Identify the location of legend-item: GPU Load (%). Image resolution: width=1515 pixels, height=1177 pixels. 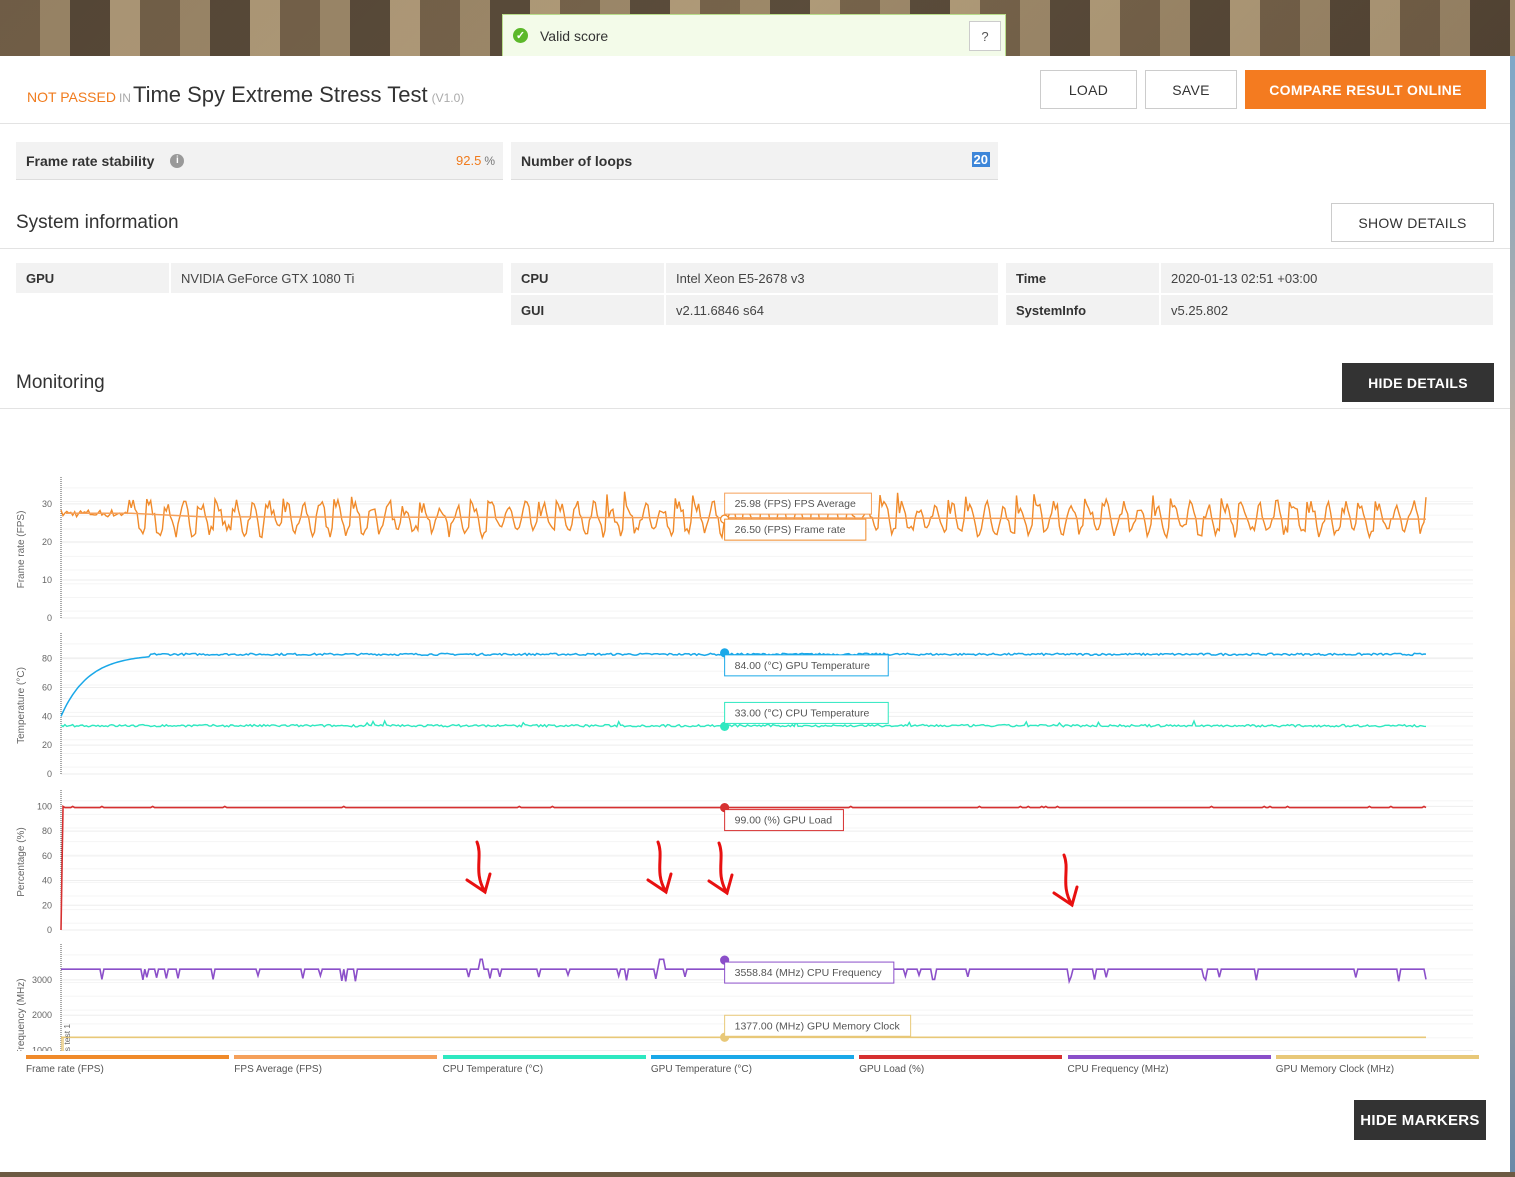
(961, 1065).